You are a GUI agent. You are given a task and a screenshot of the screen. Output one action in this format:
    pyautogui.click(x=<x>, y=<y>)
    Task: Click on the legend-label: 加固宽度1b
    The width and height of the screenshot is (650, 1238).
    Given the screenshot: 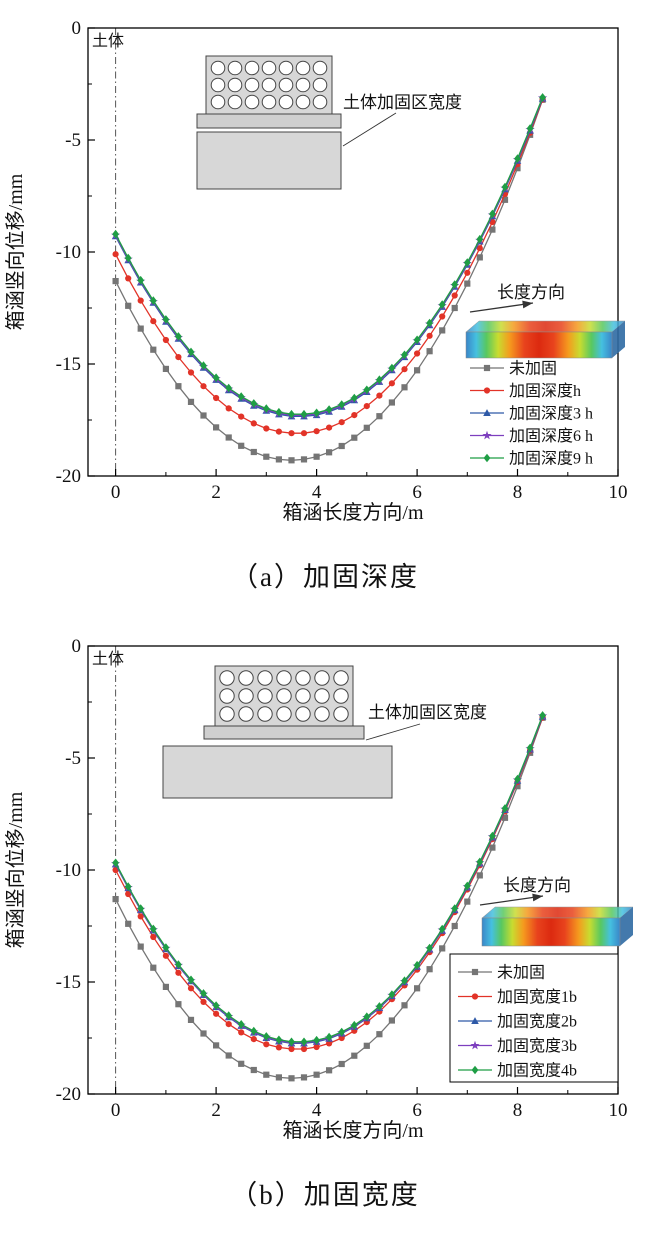 What is the action you would take?
    pyautogui.click(x=537, y=997)
    